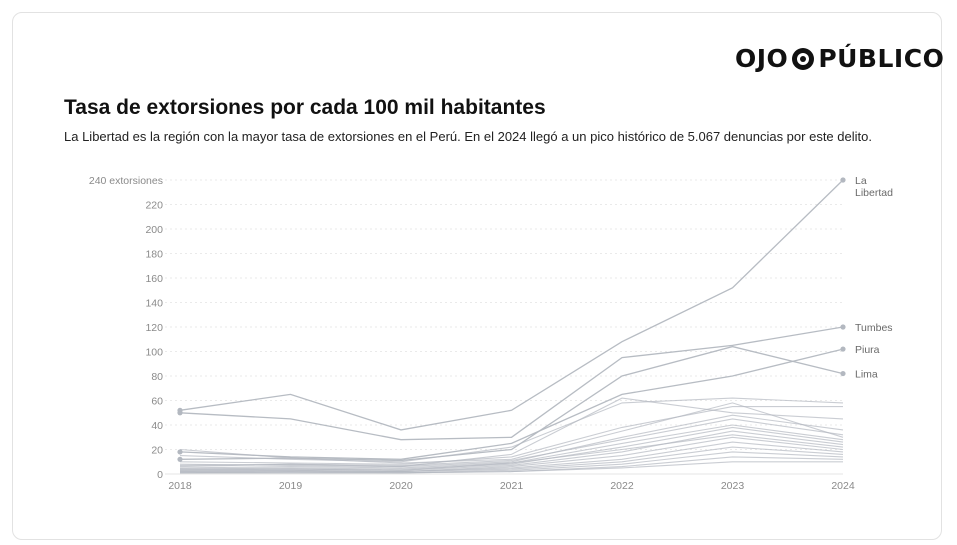 The width and height of the screenshot is (957, 545). Describe the element at coordinates (762, 58) in the screenshot. I see `logo-text-left: OJO` at that location.